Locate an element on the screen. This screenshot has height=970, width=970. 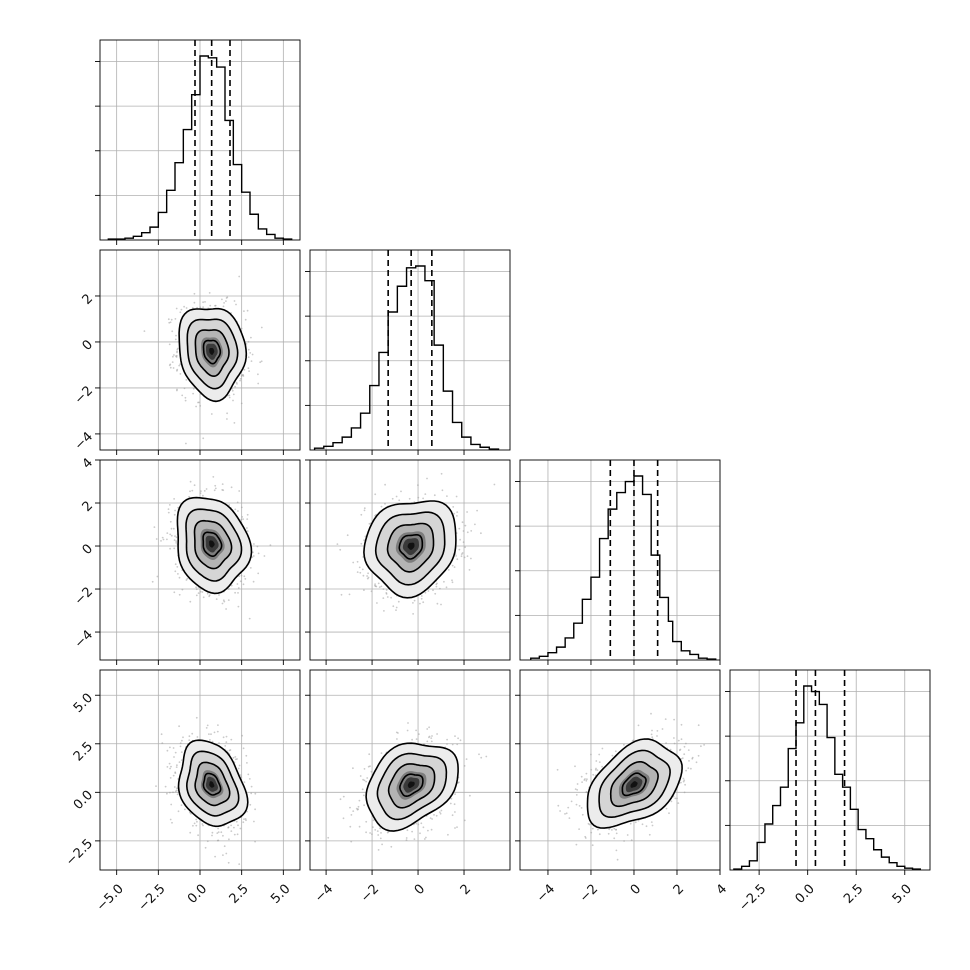
y-tick-label: −2.5 is located at coordinates (79, 852).